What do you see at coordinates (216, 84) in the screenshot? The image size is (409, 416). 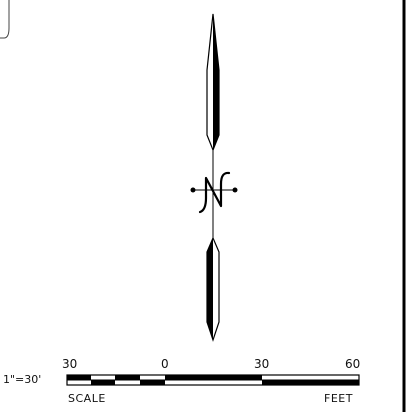 I see `upper-needle-shade` at bounding box center [216, 84].